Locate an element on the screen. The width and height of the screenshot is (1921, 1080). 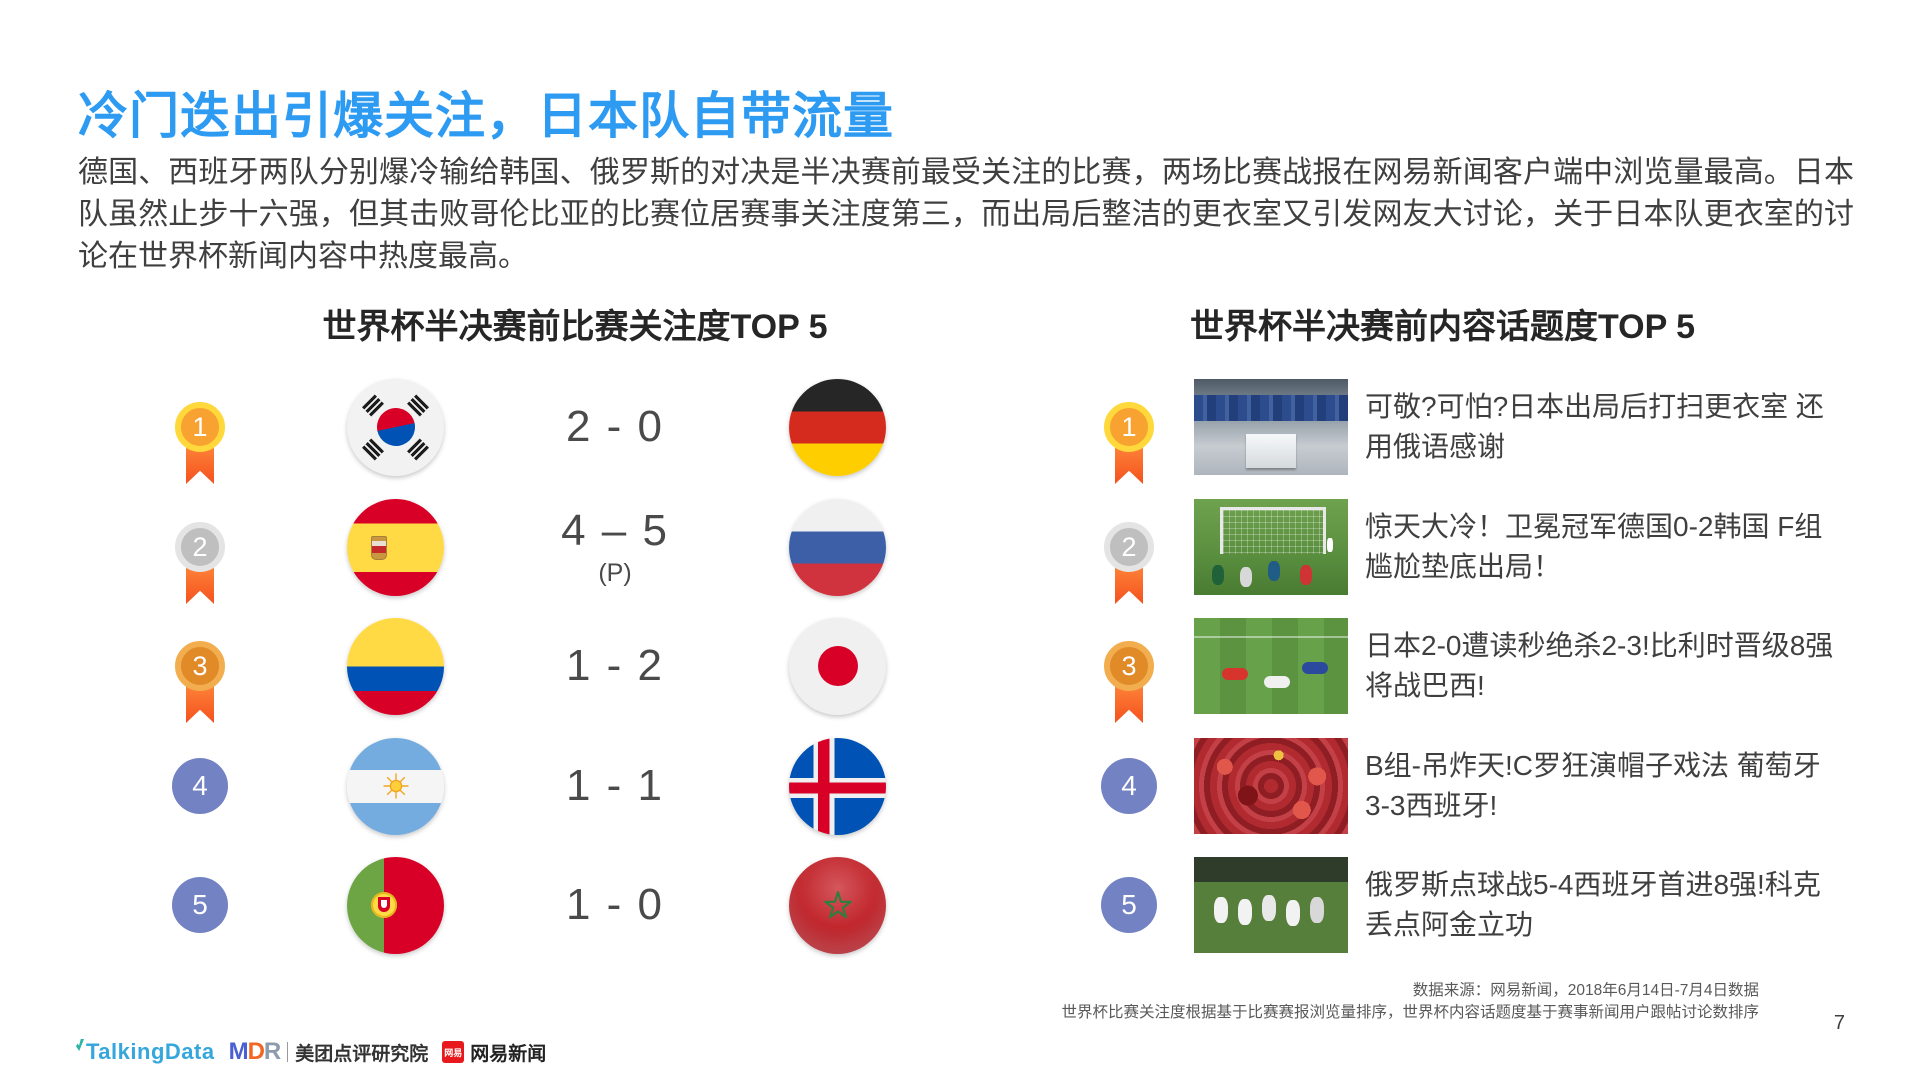
footer-logos: TalkingData MDR 美团点评研究院 网易 网易新闻 is located at coordinates (311, 1052).